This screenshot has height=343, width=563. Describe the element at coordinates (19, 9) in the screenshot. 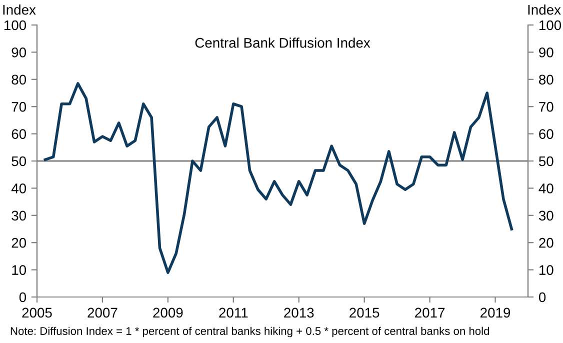

I see `y-axis-title: Index` at that location.